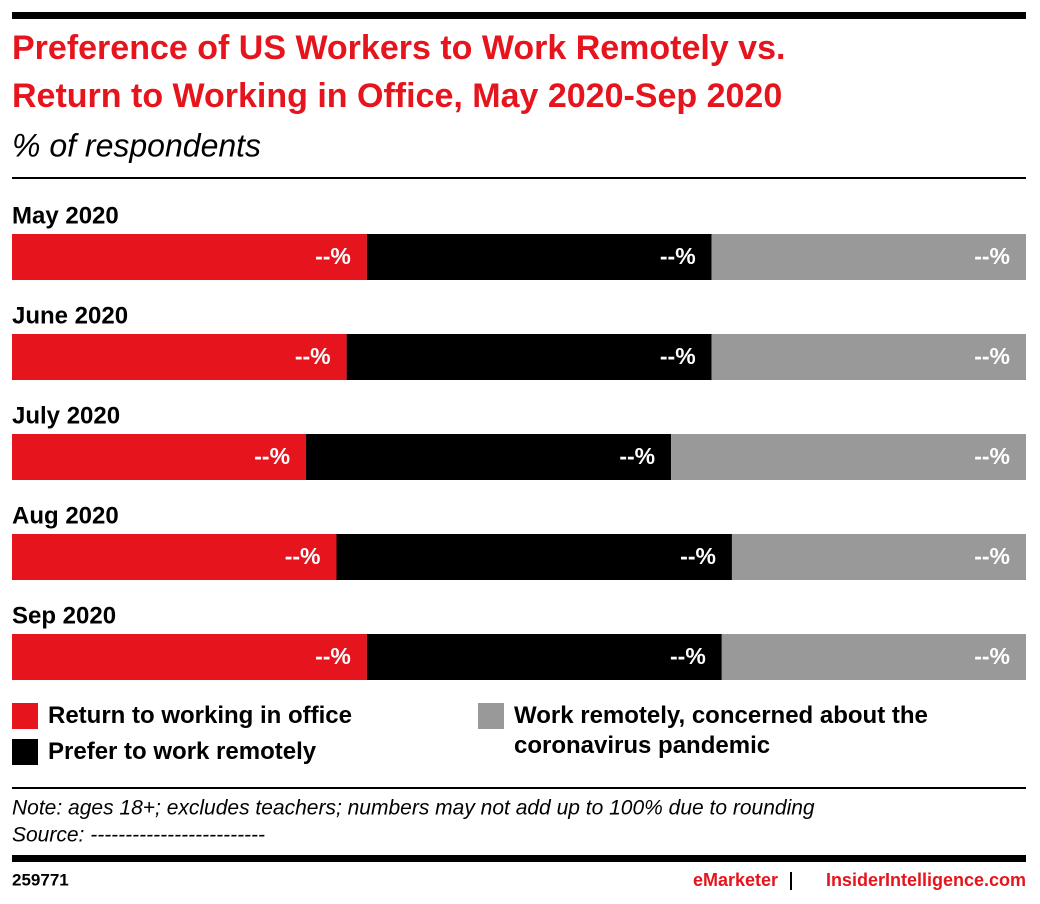 Image resolution: width=1040 pixels, height=904 pixels. I want to click on chart-subtitle: % of respondents, so click(136, 145).